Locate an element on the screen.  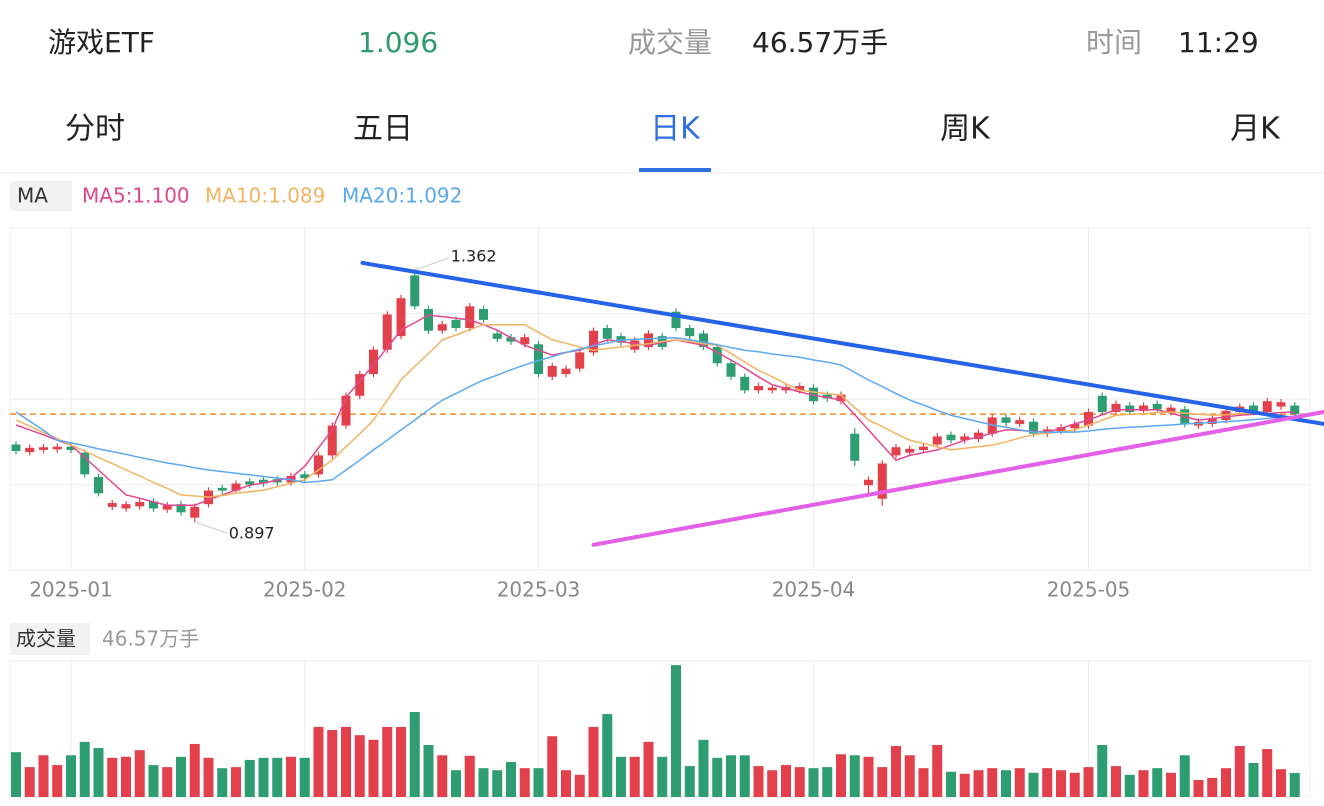
time-value: 11:29 is located at coordinates (1218, 42).